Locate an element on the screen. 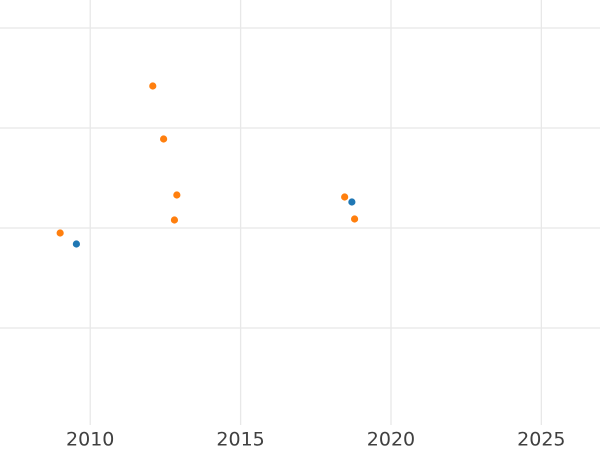 Image resolution: width=600 pixels, height=450 pixels. x-tick-label: 2010 is located at coordinates (90, 439).